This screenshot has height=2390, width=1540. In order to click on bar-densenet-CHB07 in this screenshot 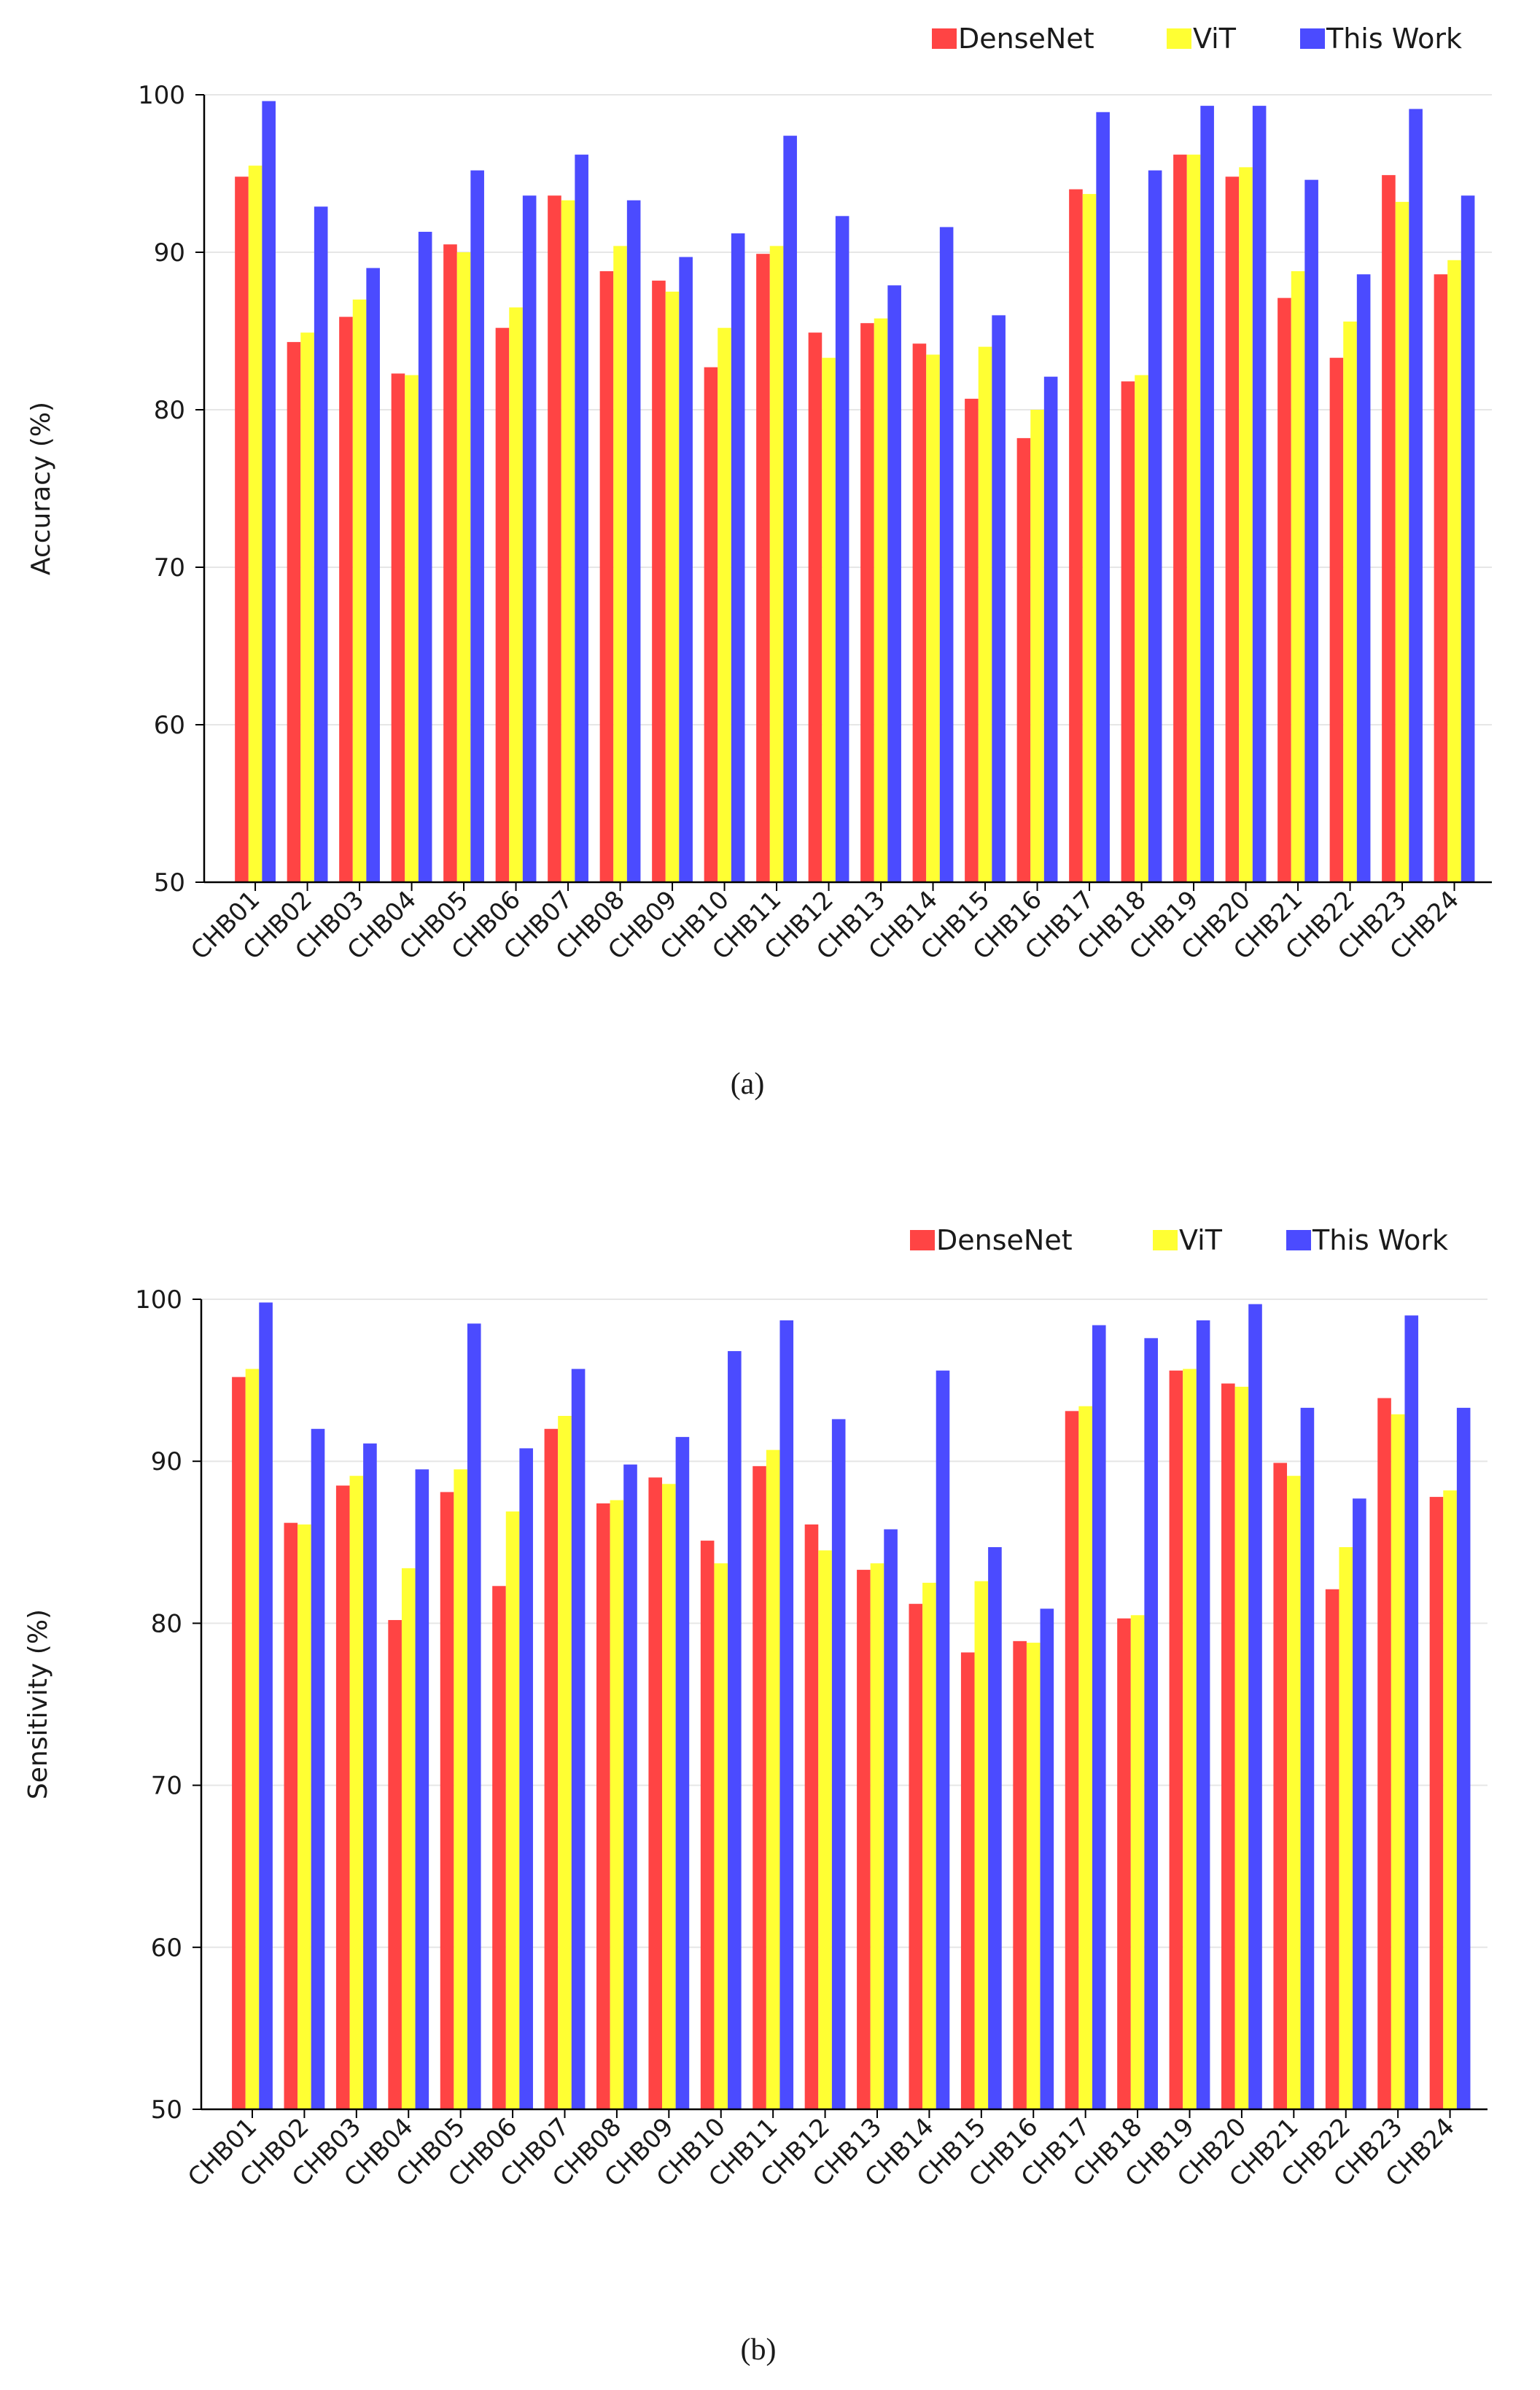, I will do `click(554, 538)`.